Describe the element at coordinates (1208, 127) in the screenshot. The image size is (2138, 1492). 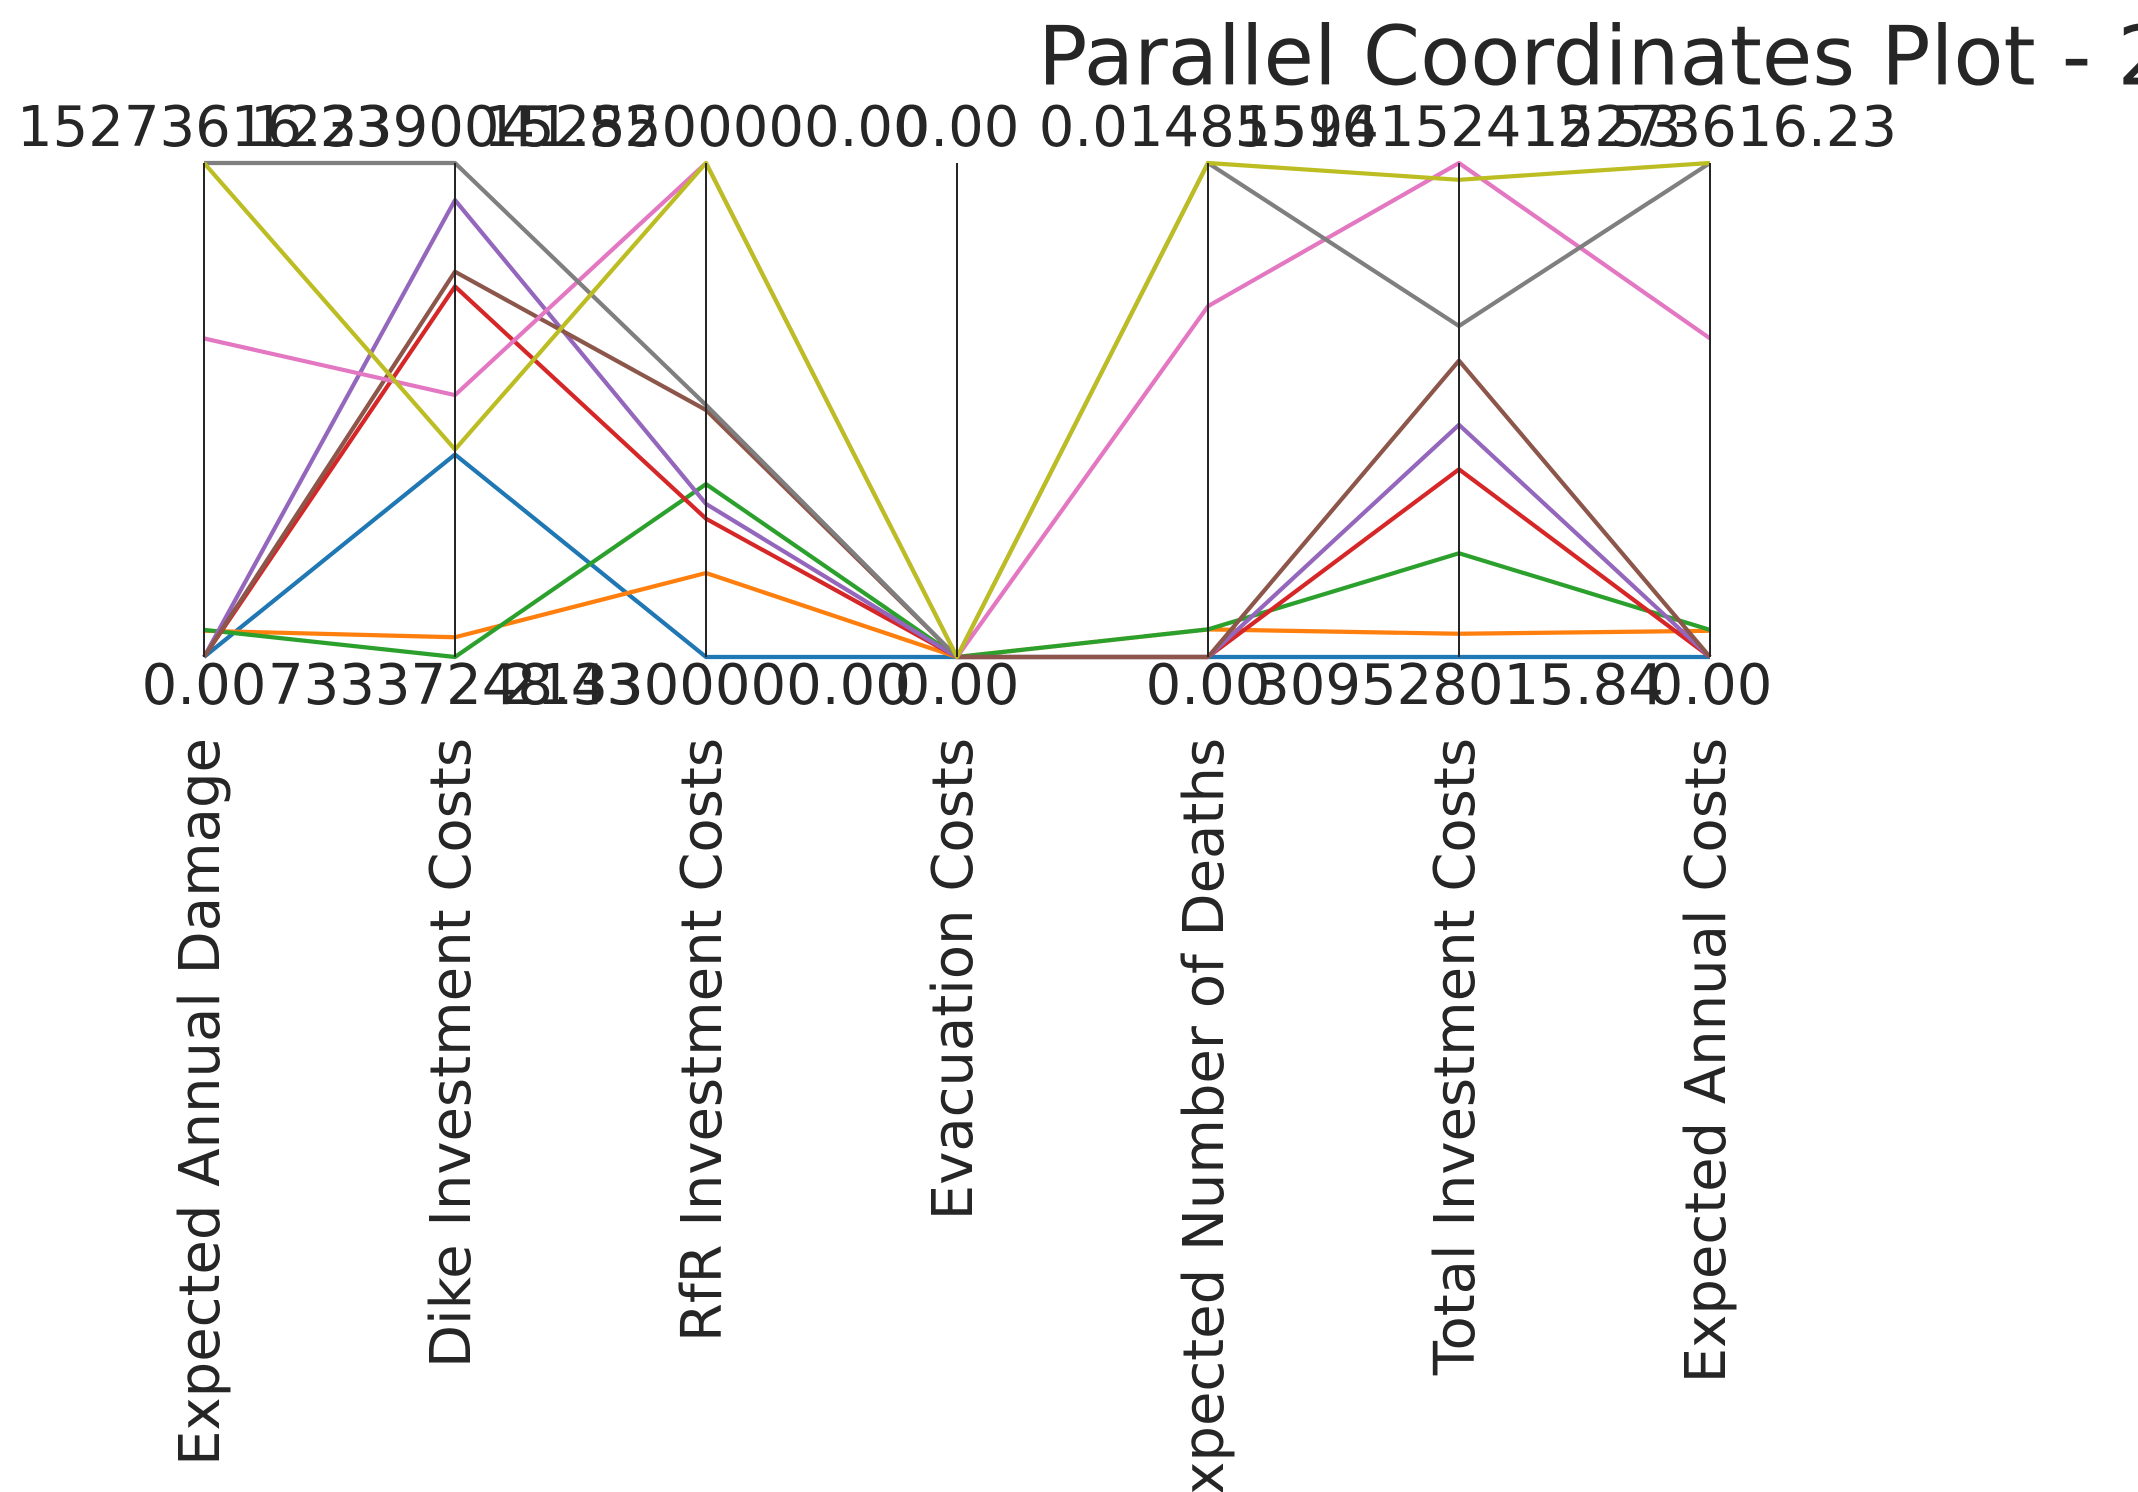
I see `tick-label: 0.01485516` at that location.